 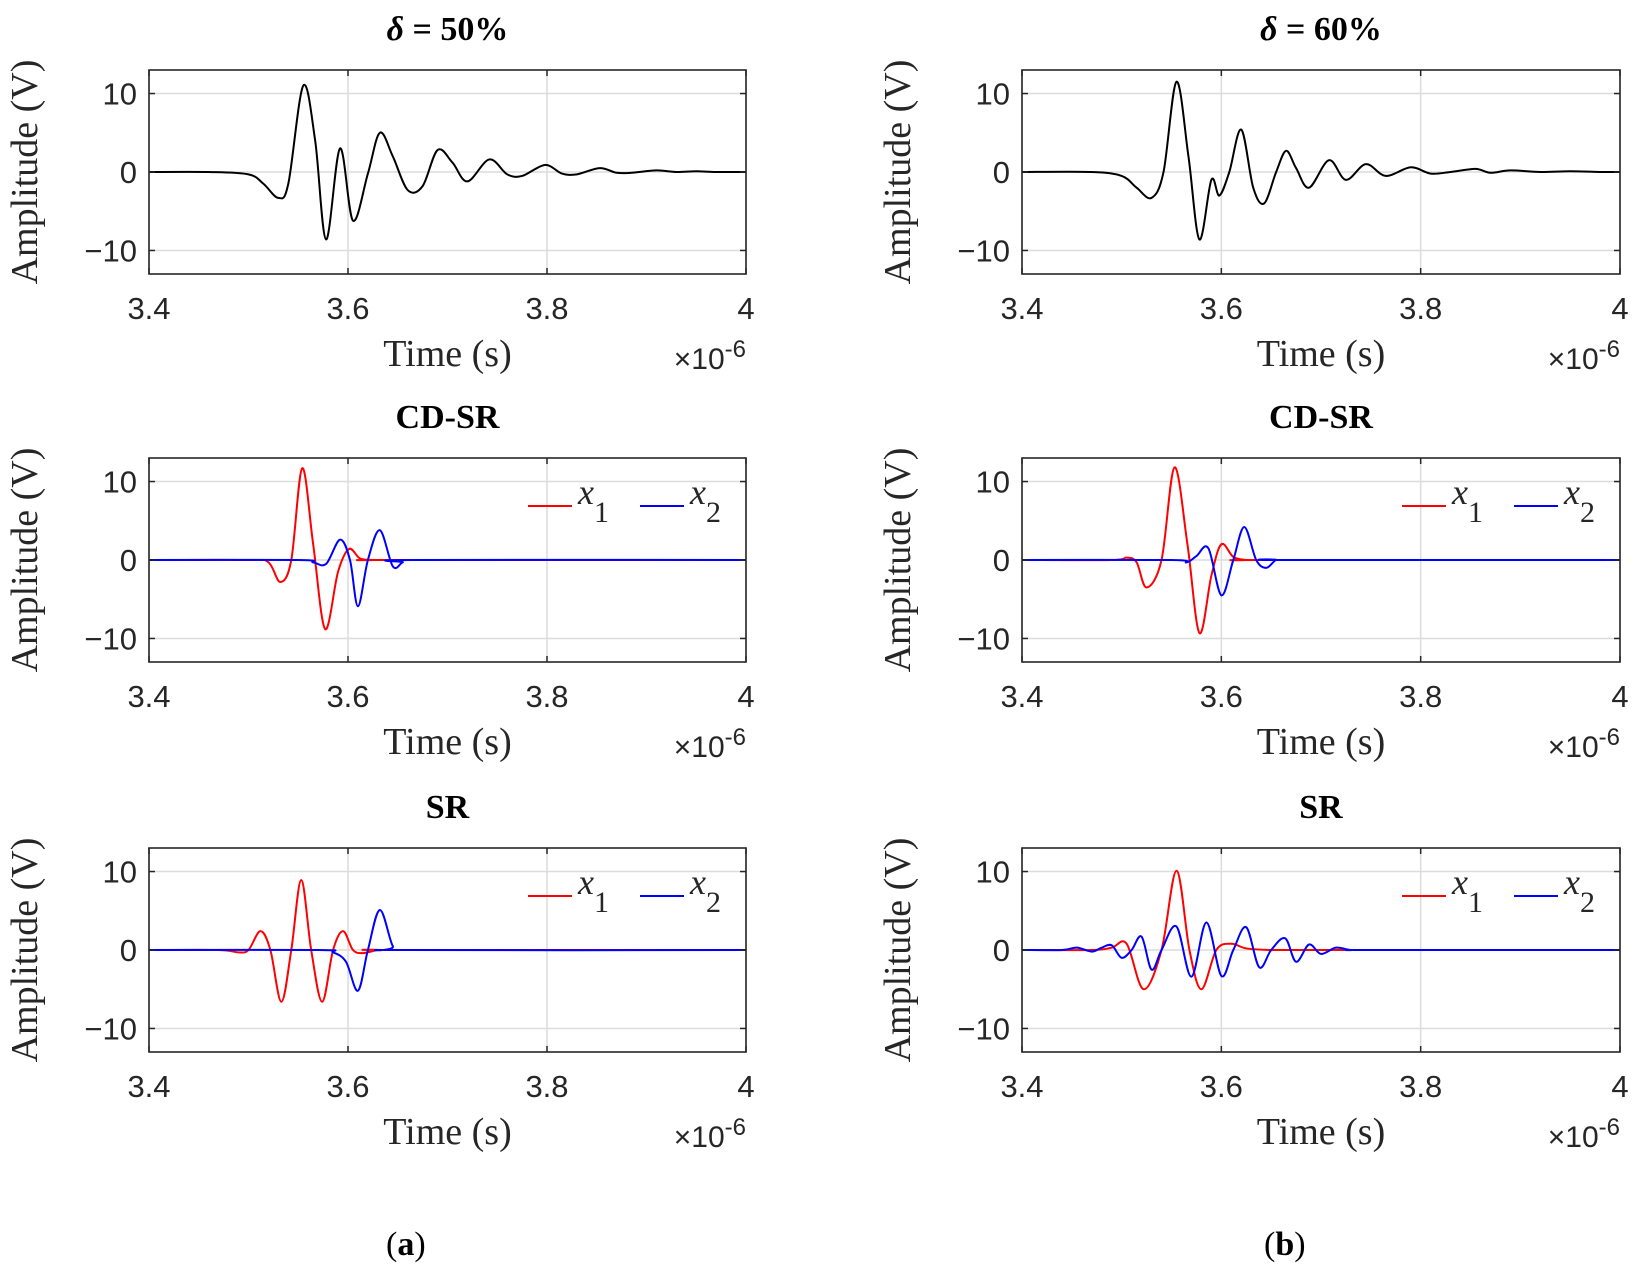 What do you see at coordinates (420, 1244) in the screenshot?
I see `caption-a-close: )` at bounding box center [420, 1244].